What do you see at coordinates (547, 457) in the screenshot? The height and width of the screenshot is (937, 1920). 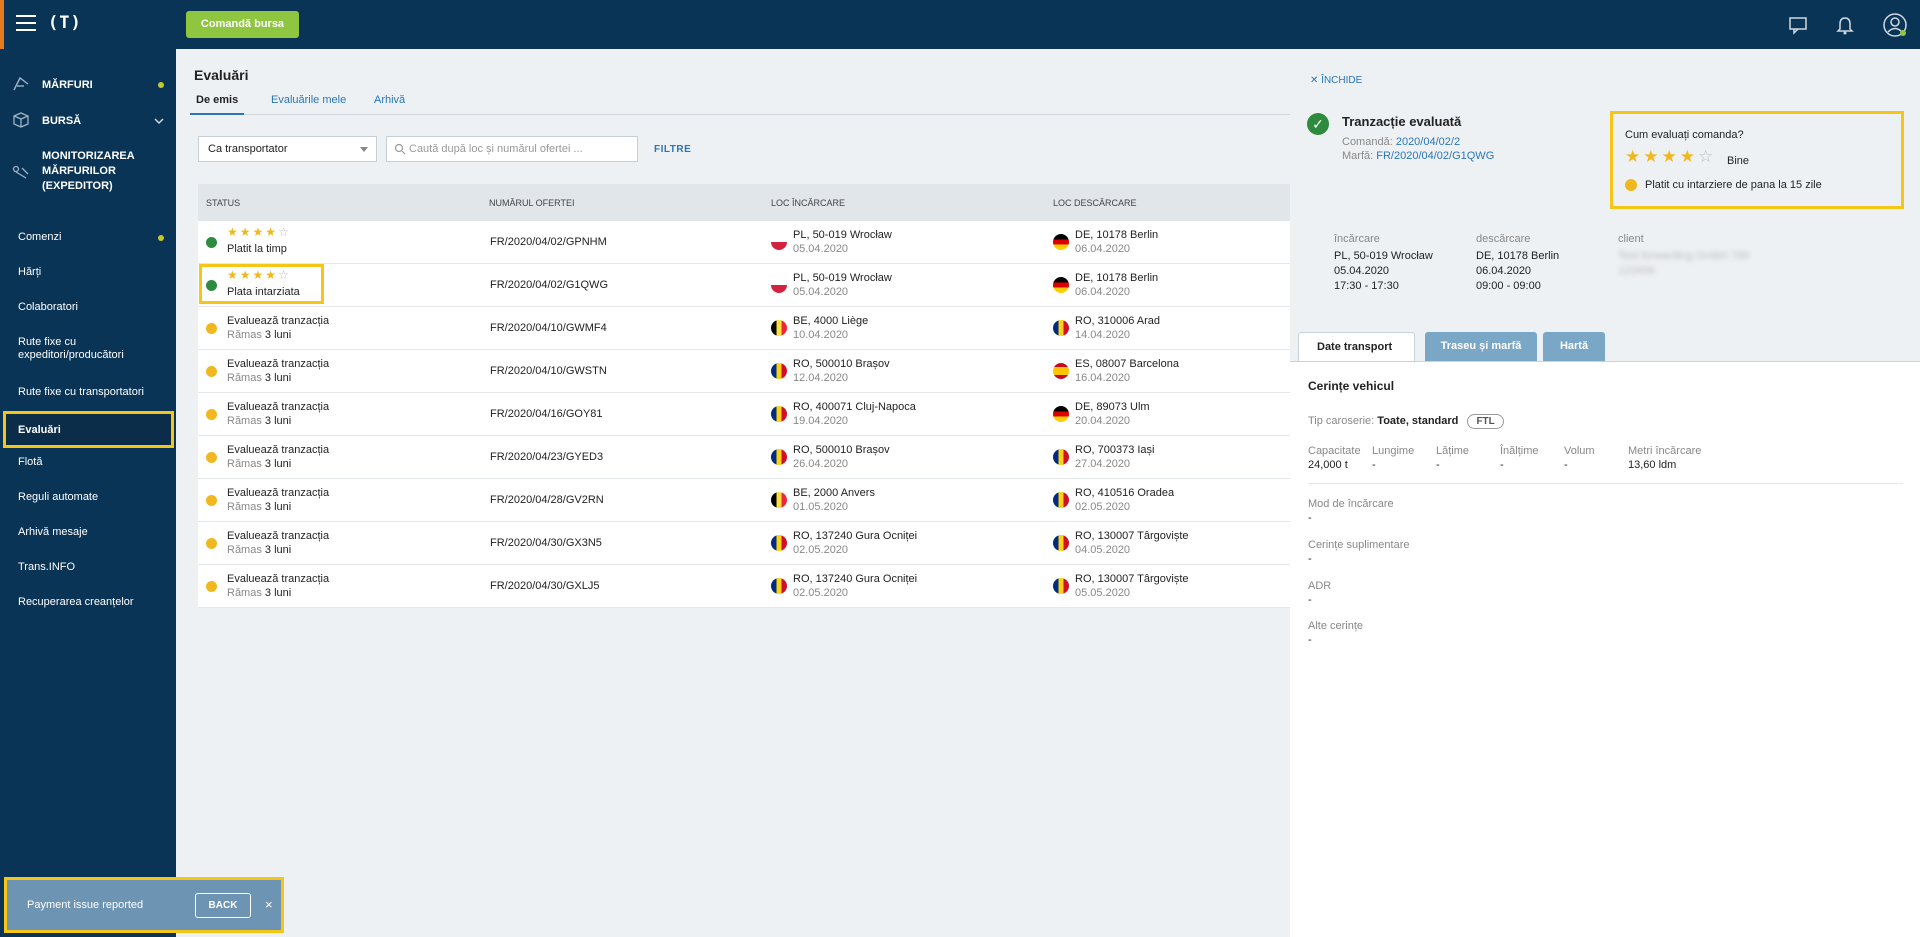 I see `row-offer-number: FR/2020/04/23/GYED3` at bounding box center [547, 457].